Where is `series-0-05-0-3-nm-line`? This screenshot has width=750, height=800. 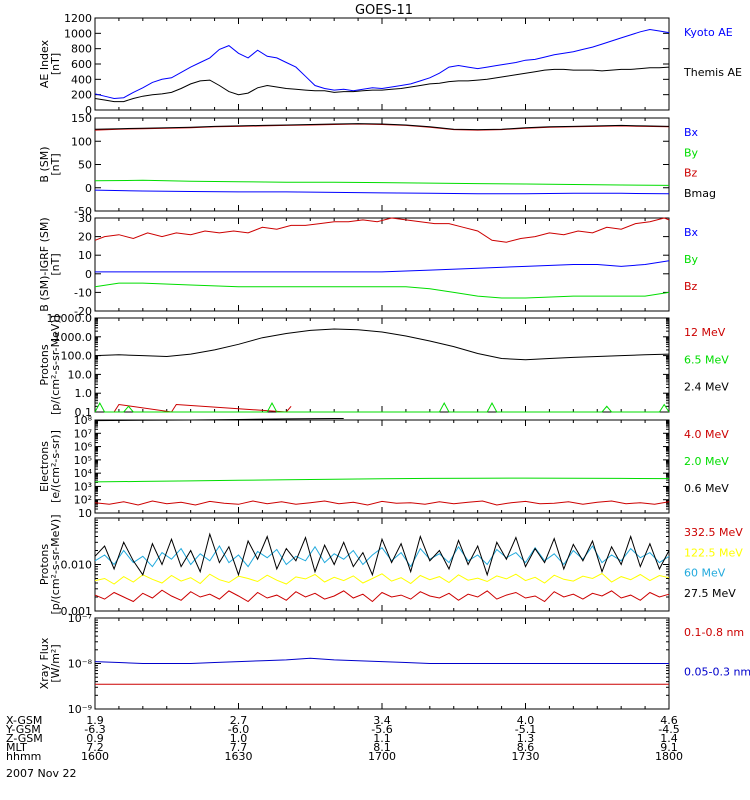
series-0-05-0-3-nm-line is located at coordinates (381, 660).